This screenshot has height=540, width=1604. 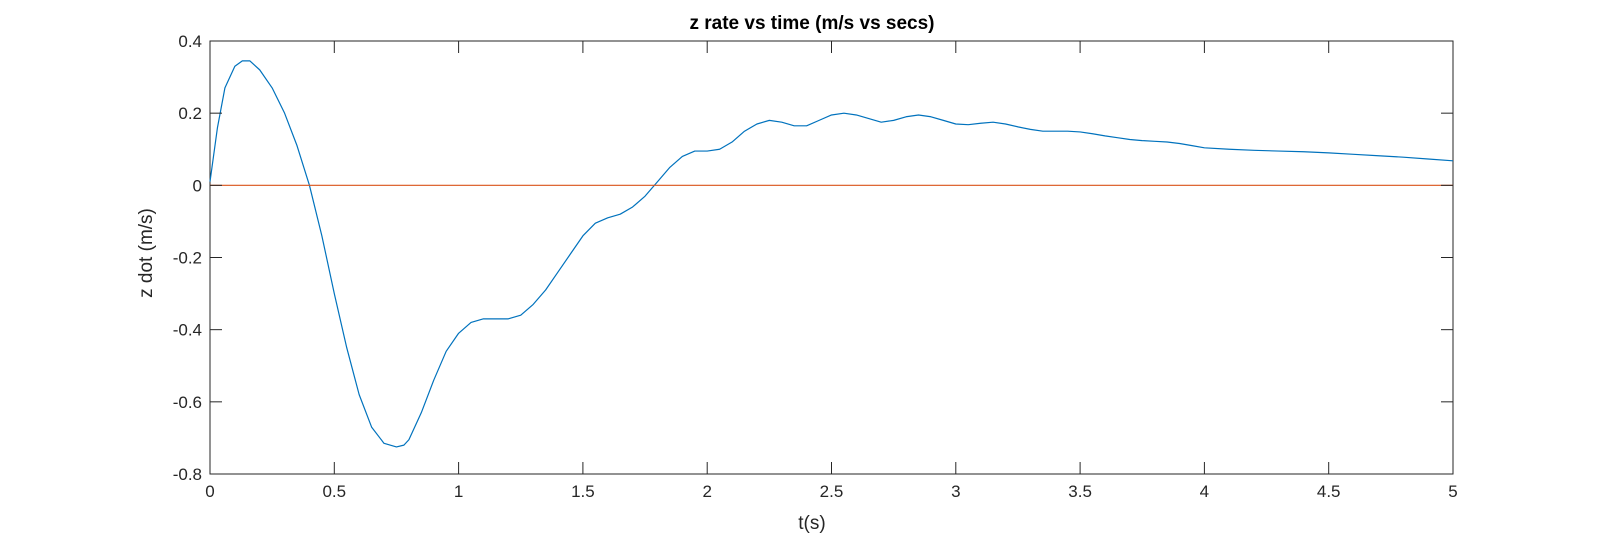 I want to click on x-tick-label: 1, so click(x=458, y=491).